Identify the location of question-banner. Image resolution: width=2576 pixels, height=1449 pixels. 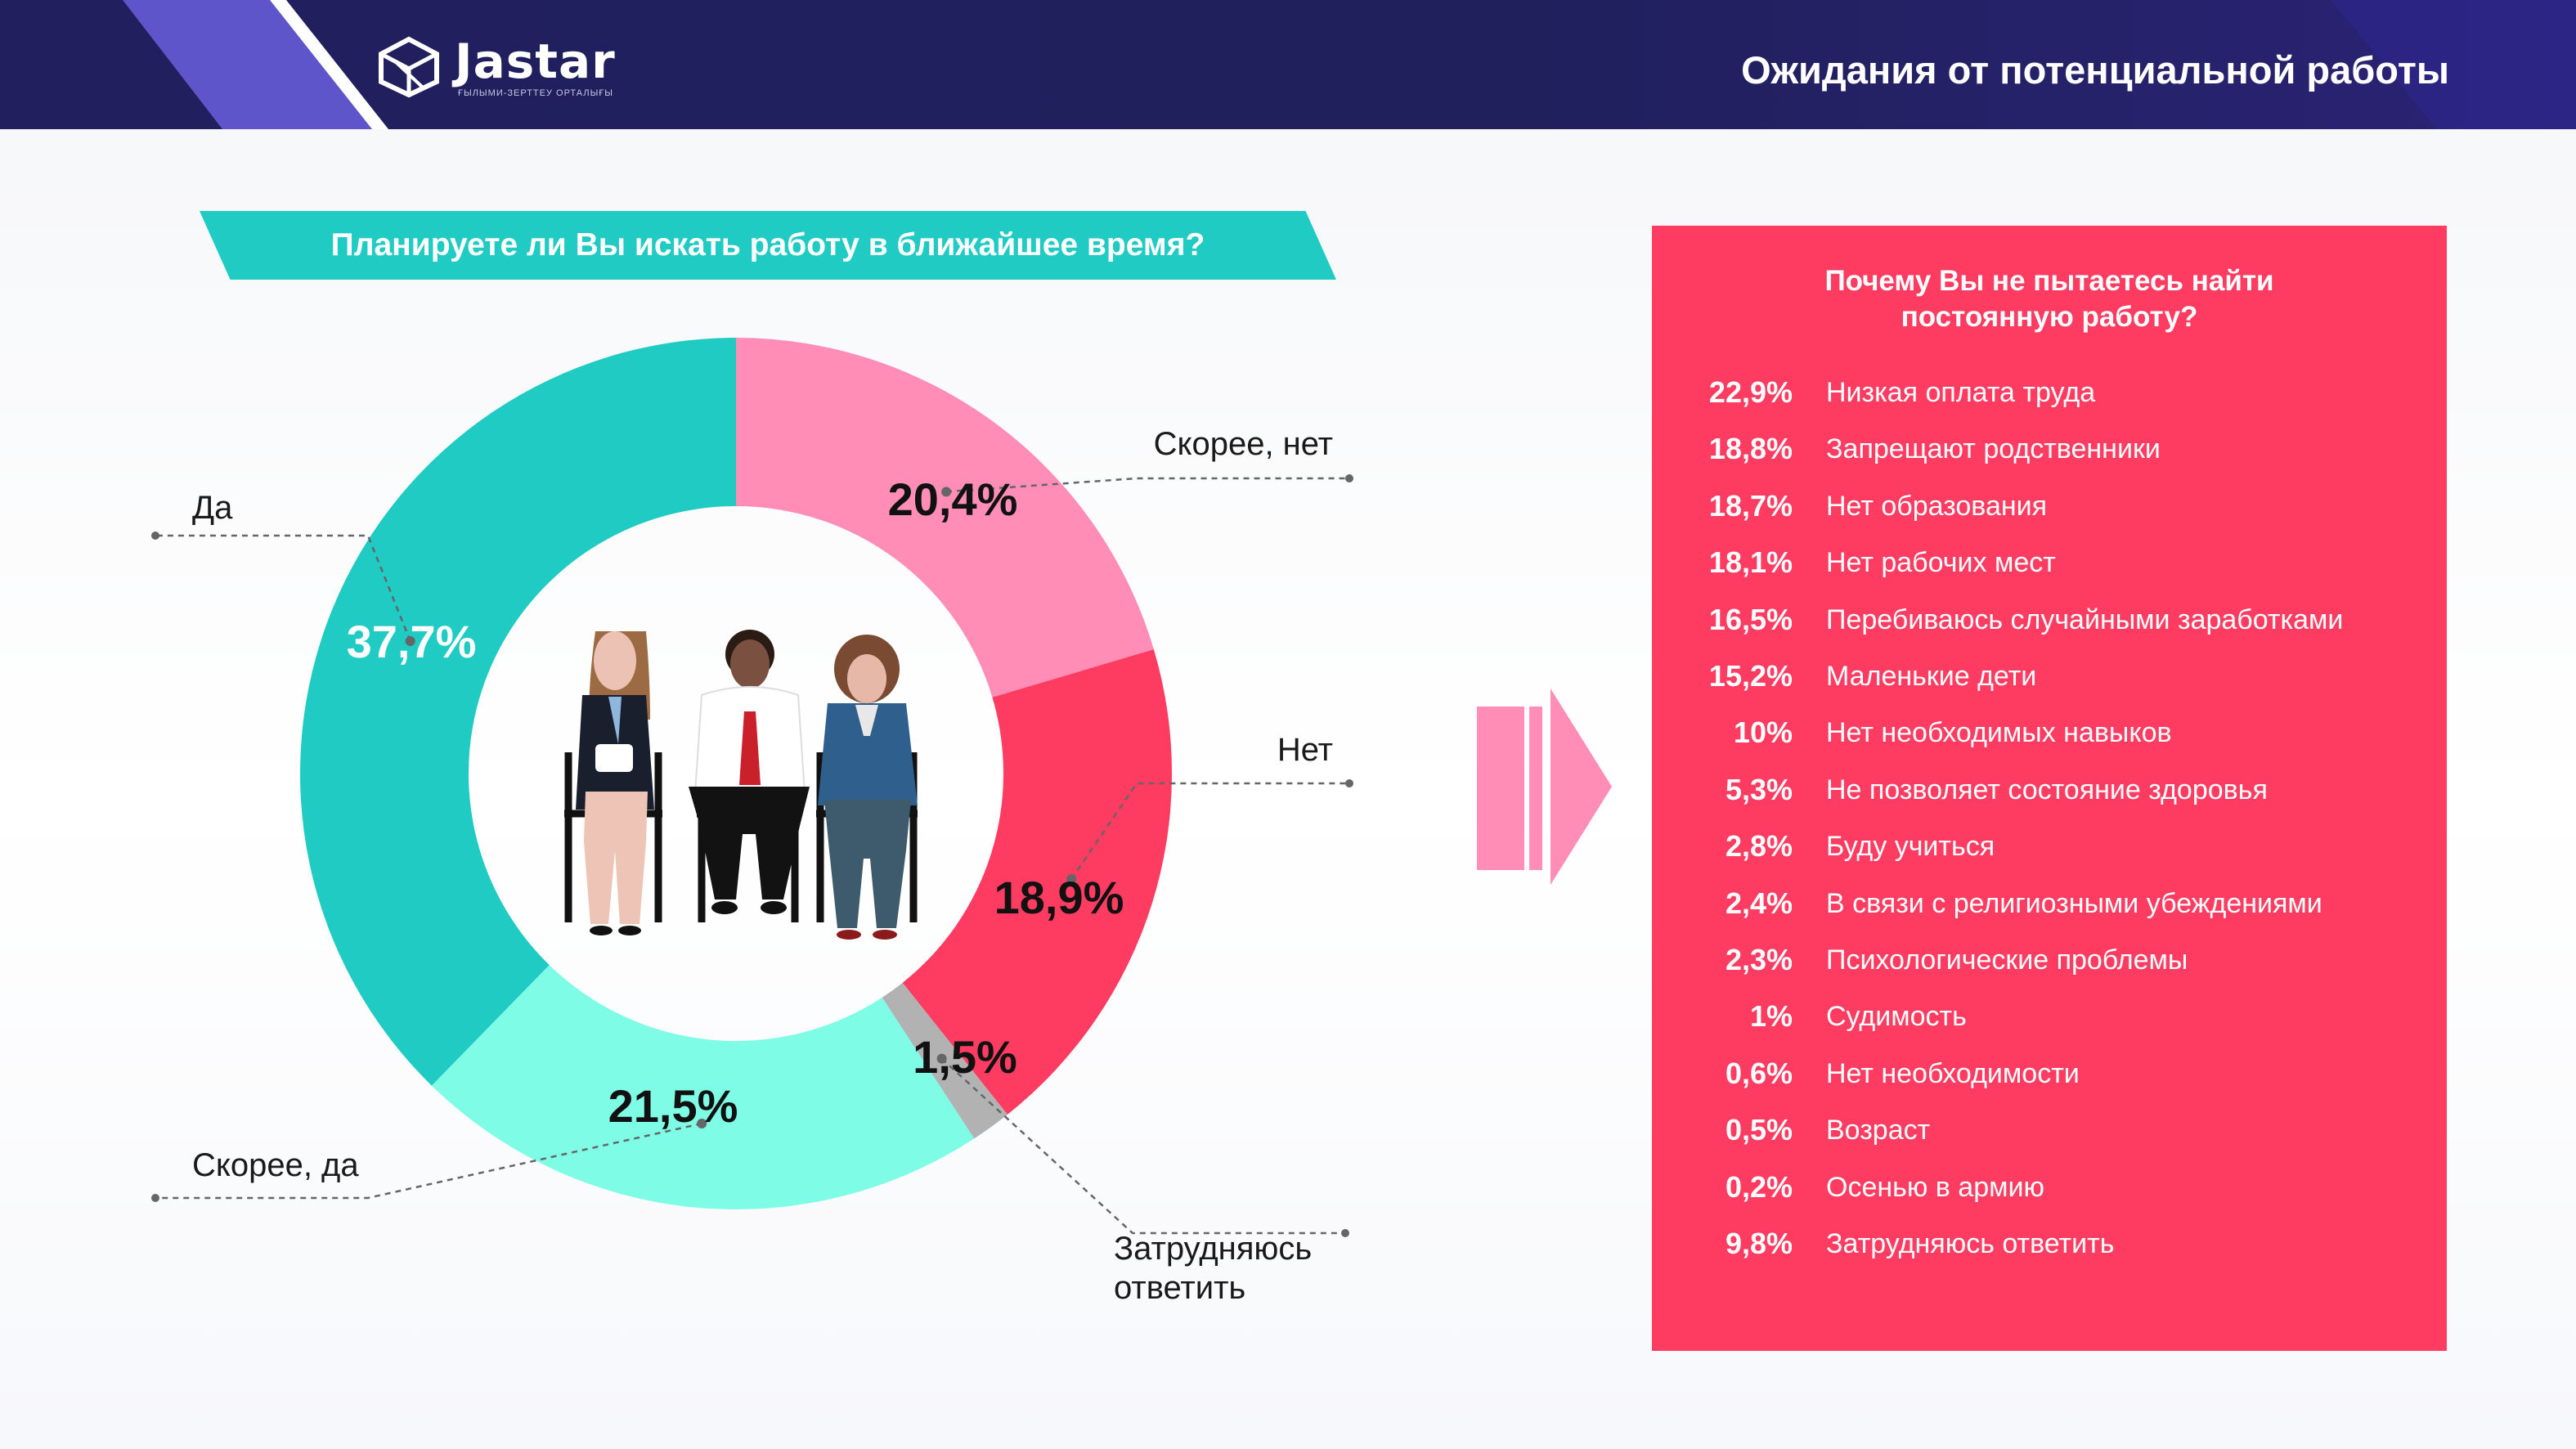
(768, 245).